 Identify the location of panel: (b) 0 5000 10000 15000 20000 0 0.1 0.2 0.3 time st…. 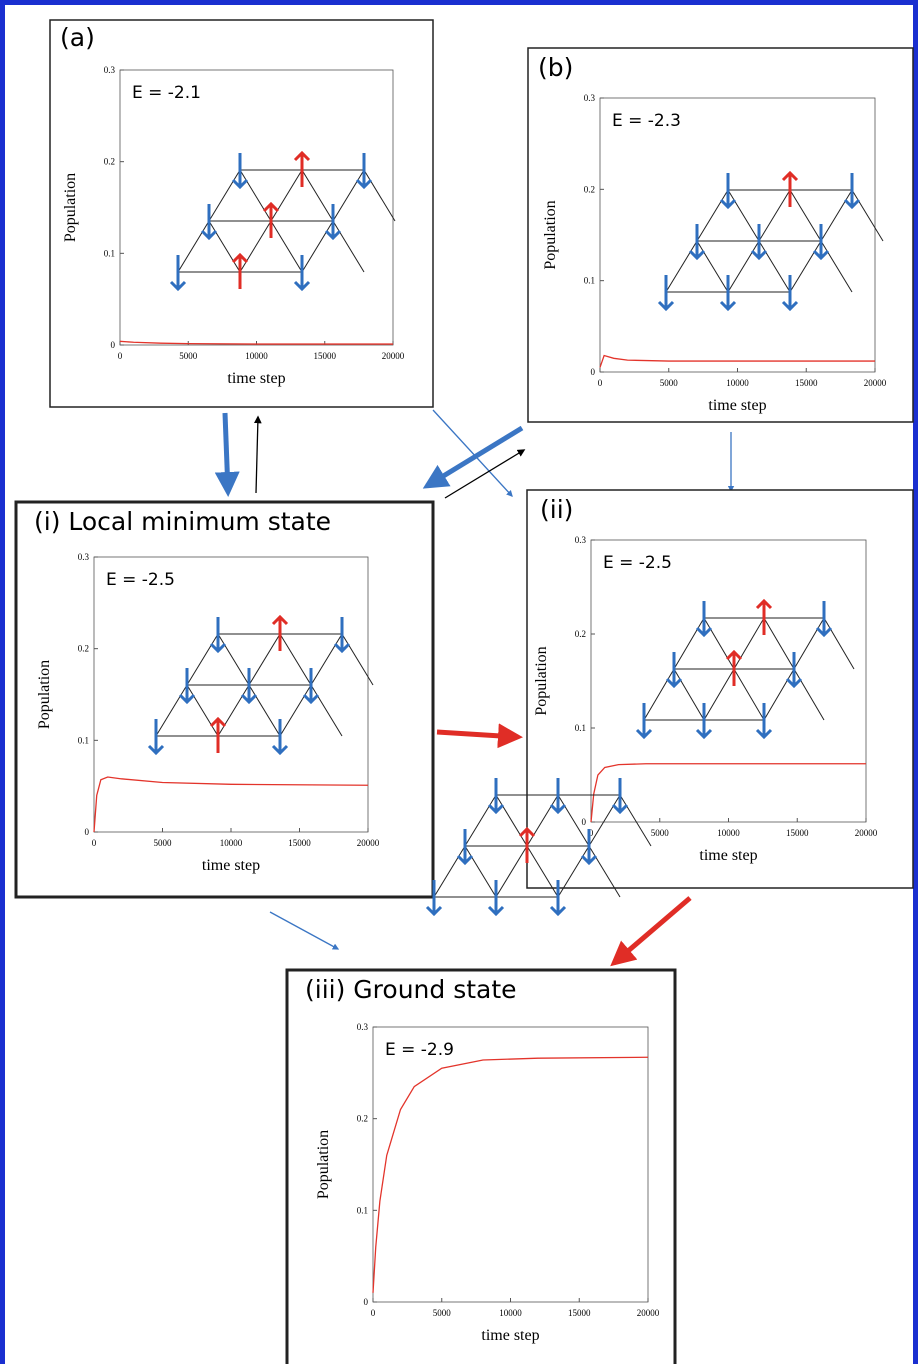
(720, 235).